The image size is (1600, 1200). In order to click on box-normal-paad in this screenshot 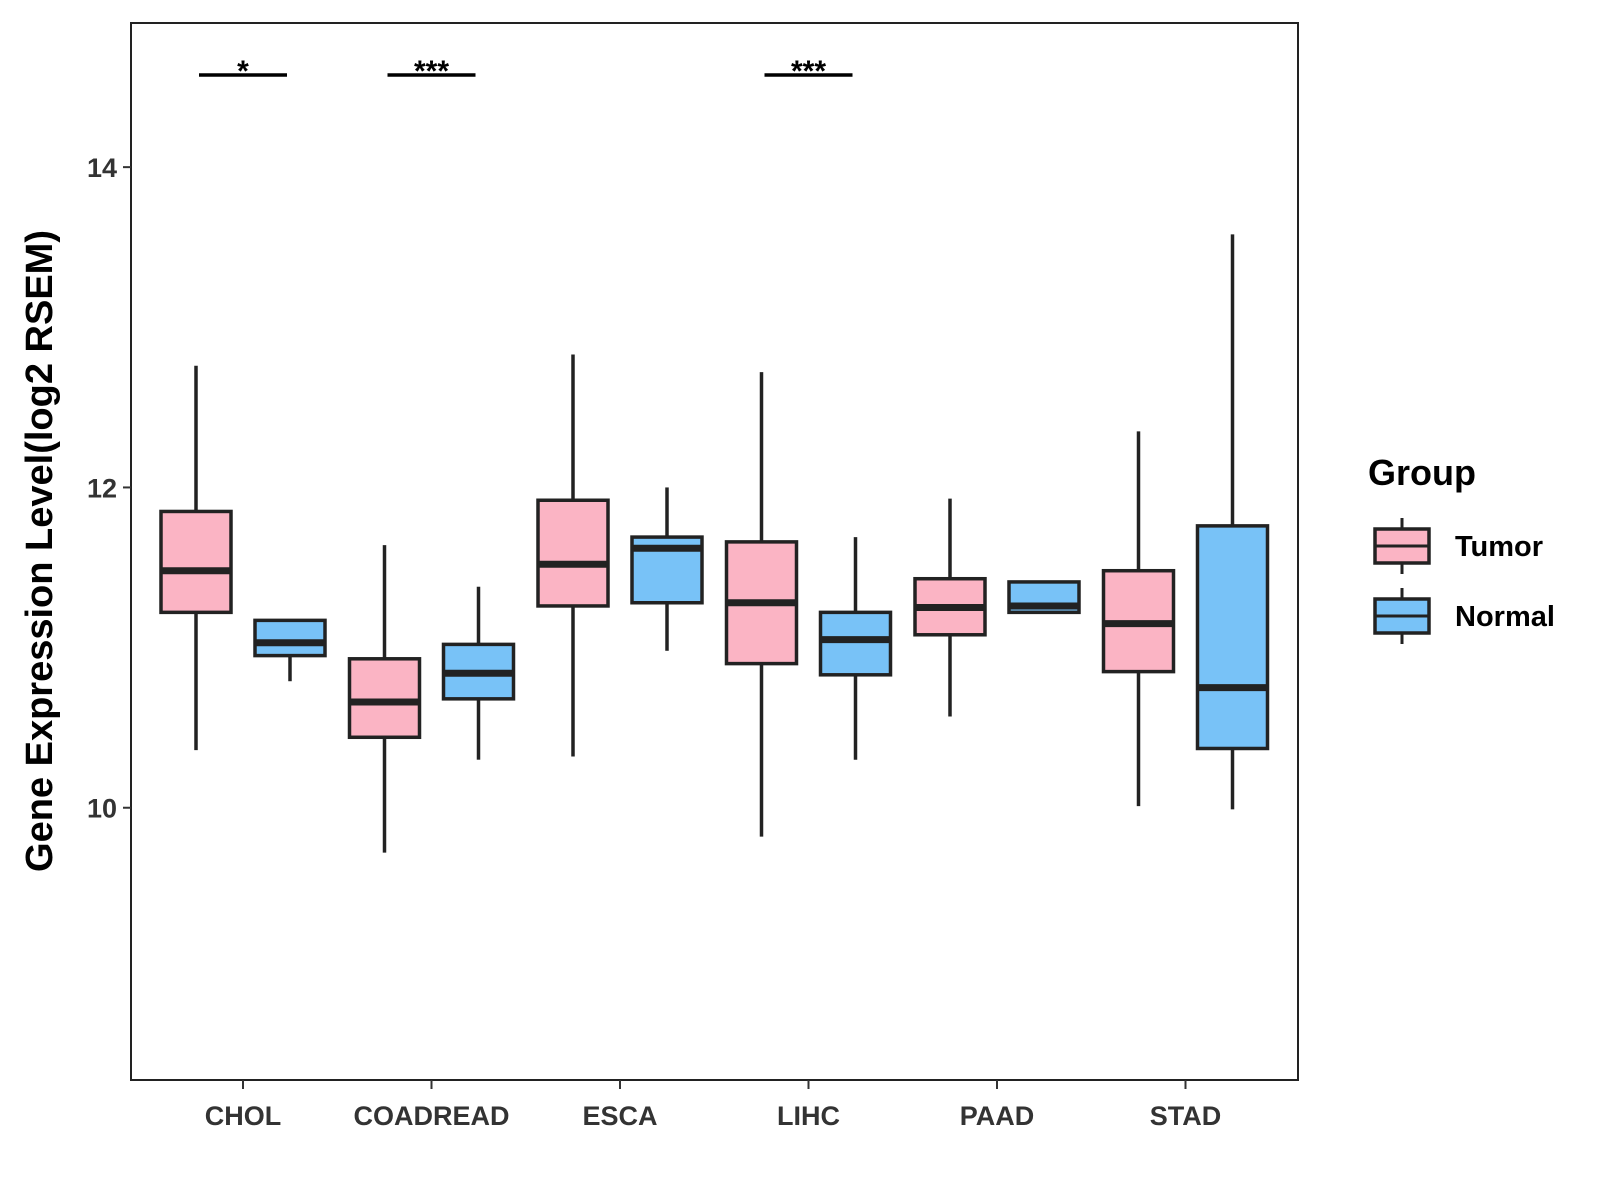, I will do `click(1044, 597)`.